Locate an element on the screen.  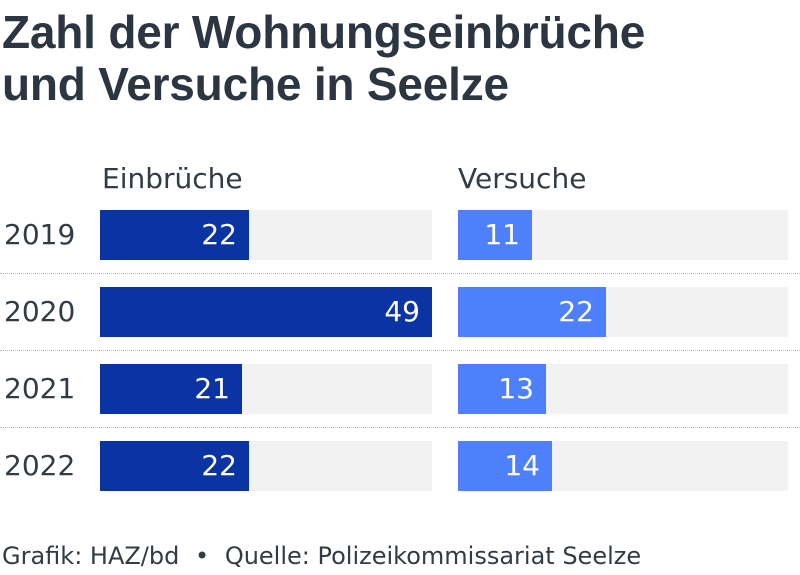
year-label-2020: 2020 is located at coordinates (40, 311).